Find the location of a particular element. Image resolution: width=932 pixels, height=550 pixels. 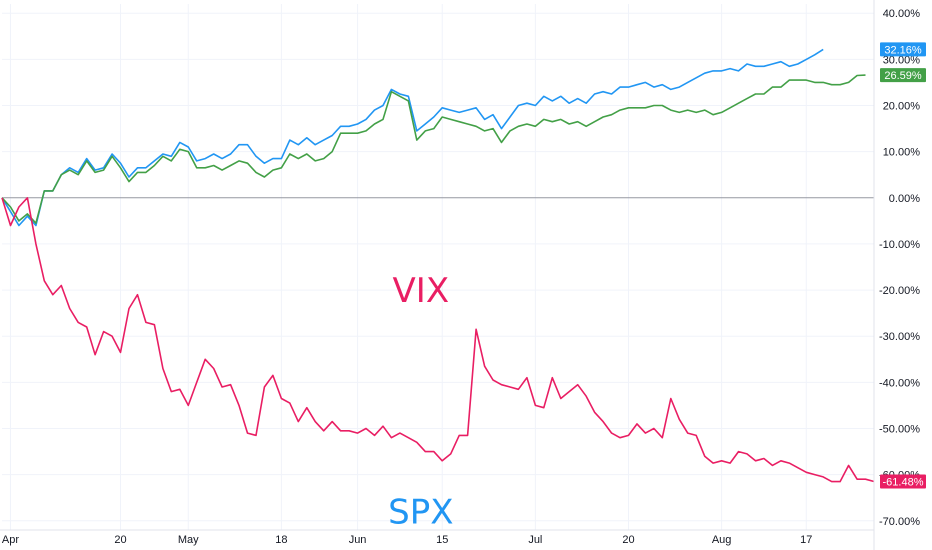

end-badge-label-0: 32.16% is located at coordinates (903, 50).